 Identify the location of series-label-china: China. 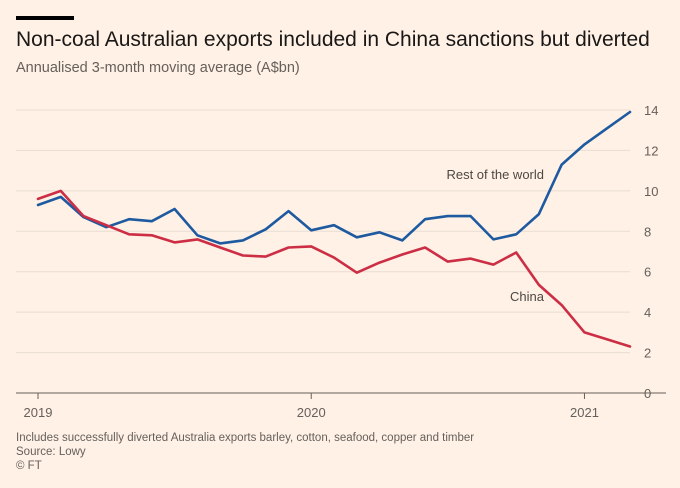
(527, 296).